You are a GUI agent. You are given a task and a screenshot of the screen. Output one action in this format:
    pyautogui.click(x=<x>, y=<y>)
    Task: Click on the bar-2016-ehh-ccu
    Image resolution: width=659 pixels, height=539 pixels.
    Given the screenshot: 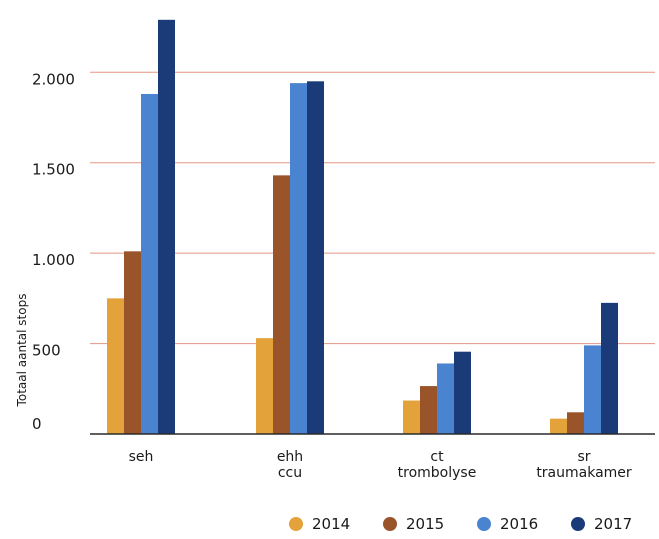 What is the action you would take?
    pyautogui.click(x=298, y=259)
    